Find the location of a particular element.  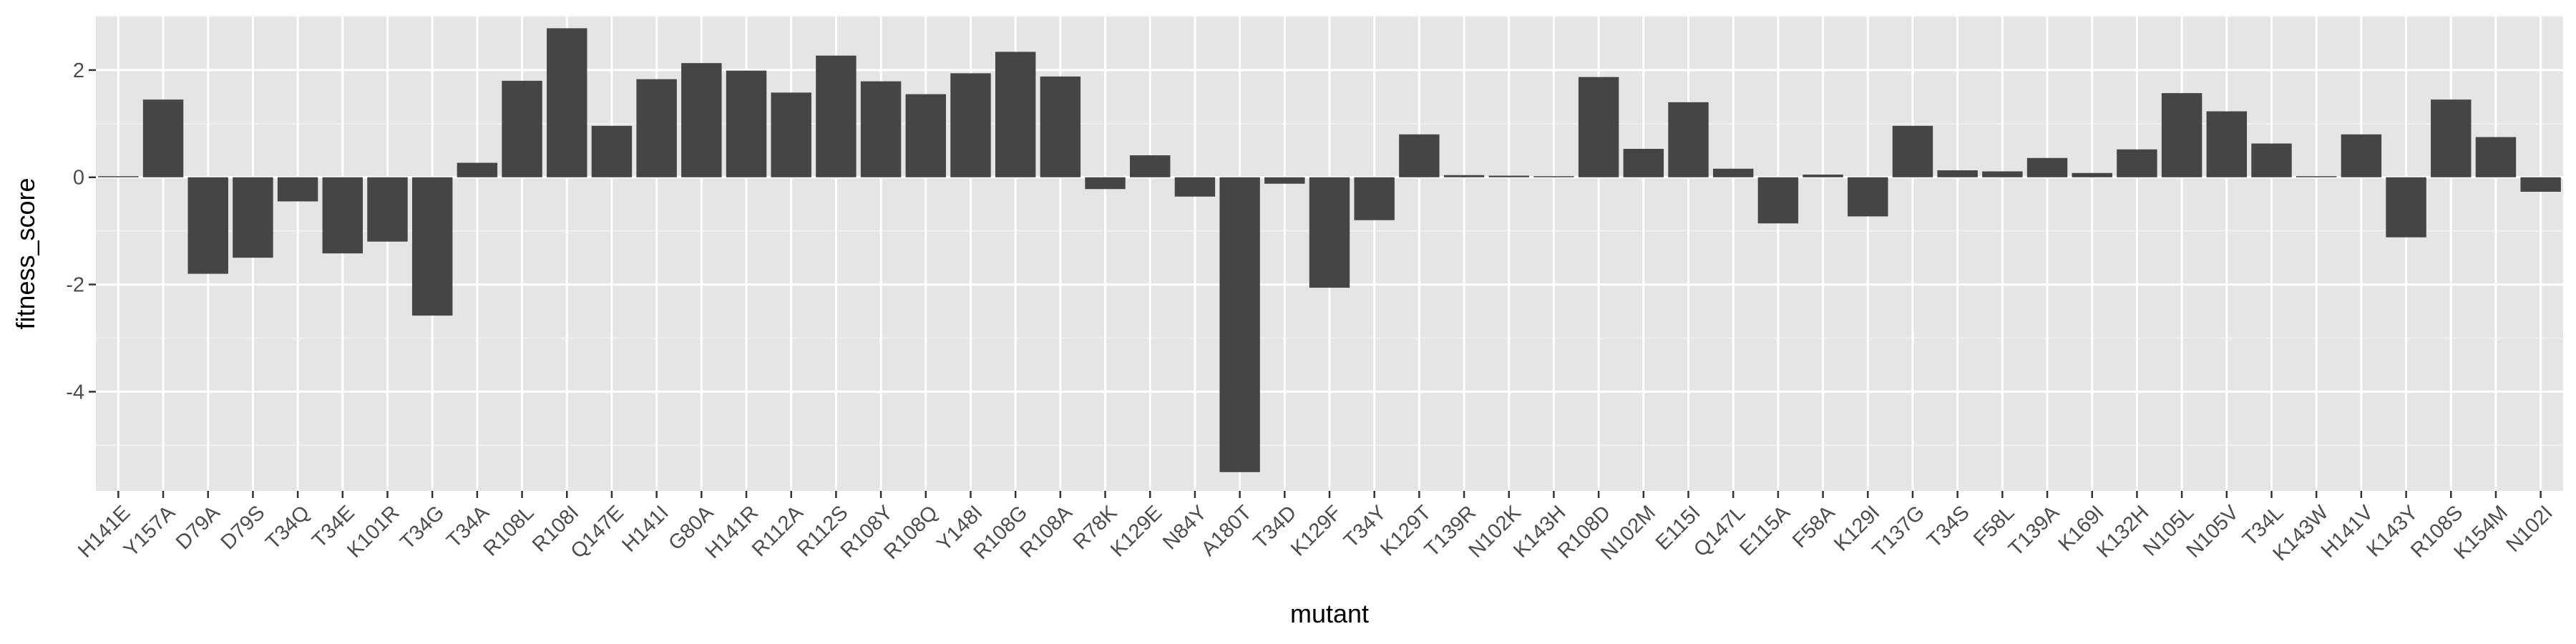

bar-y157a is located at coordinates (163, 138).